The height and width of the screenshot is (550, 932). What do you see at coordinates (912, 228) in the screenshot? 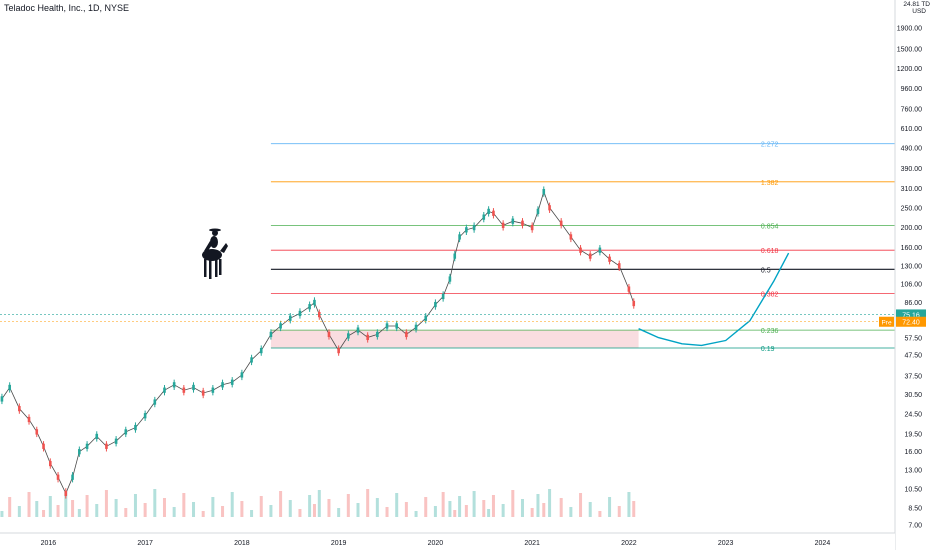
I see `price-tick-label: 200.00` at bounding box center [912, 228].